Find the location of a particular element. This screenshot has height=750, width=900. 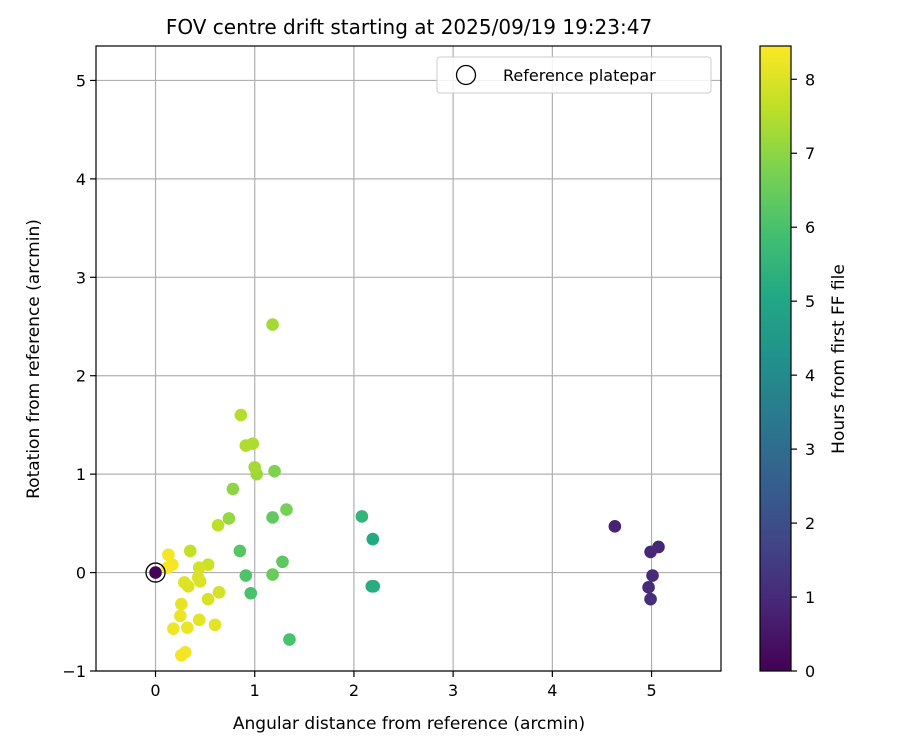

colorbar-tick-label: 2 is located at coordinates (810, 523).